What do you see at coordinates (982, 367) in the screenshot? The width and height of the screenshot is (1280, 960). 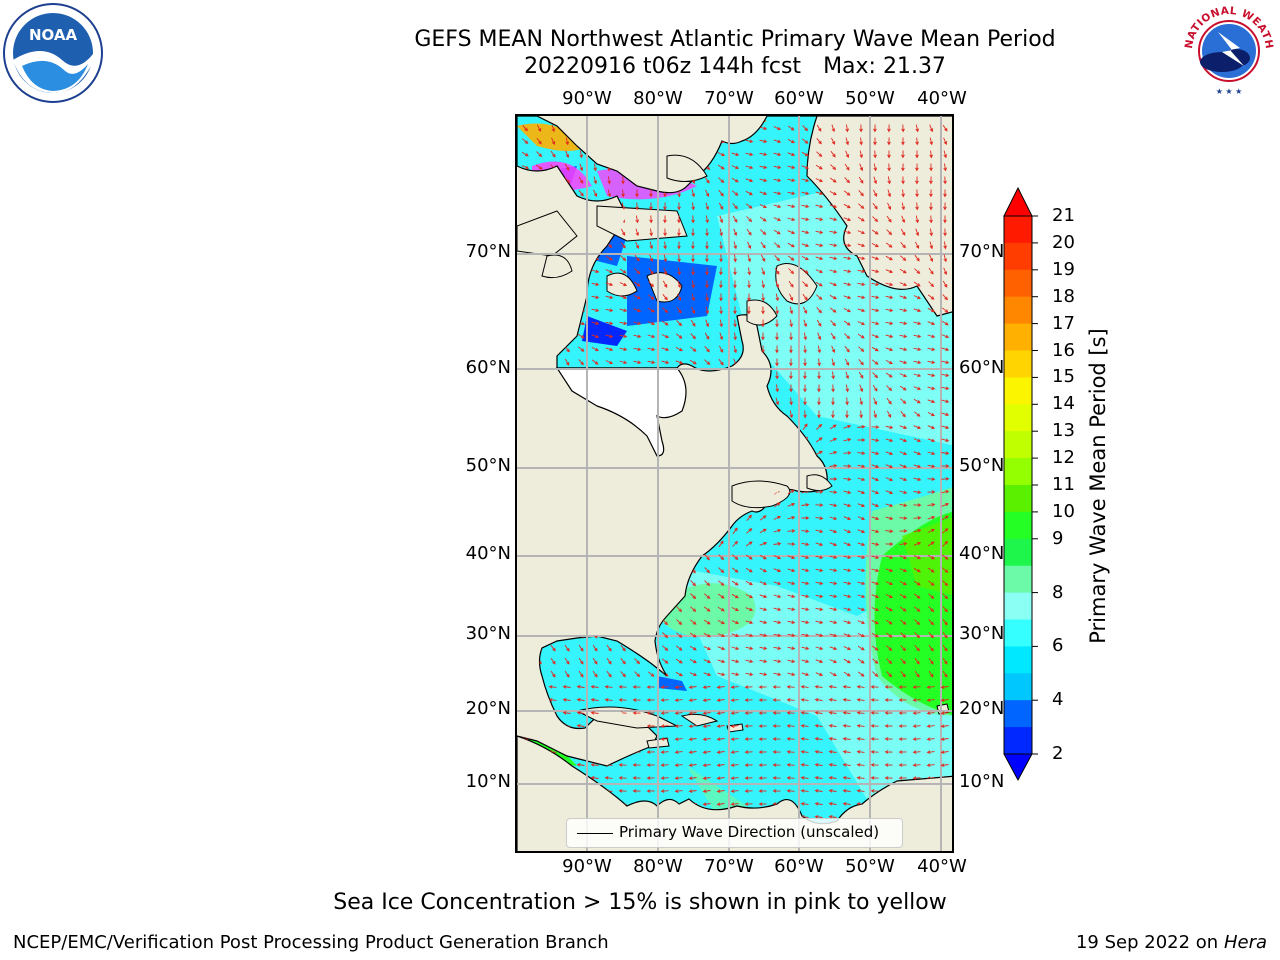 I see `lat-label-right-60n: 60°N` at bounding box center [982, 367].